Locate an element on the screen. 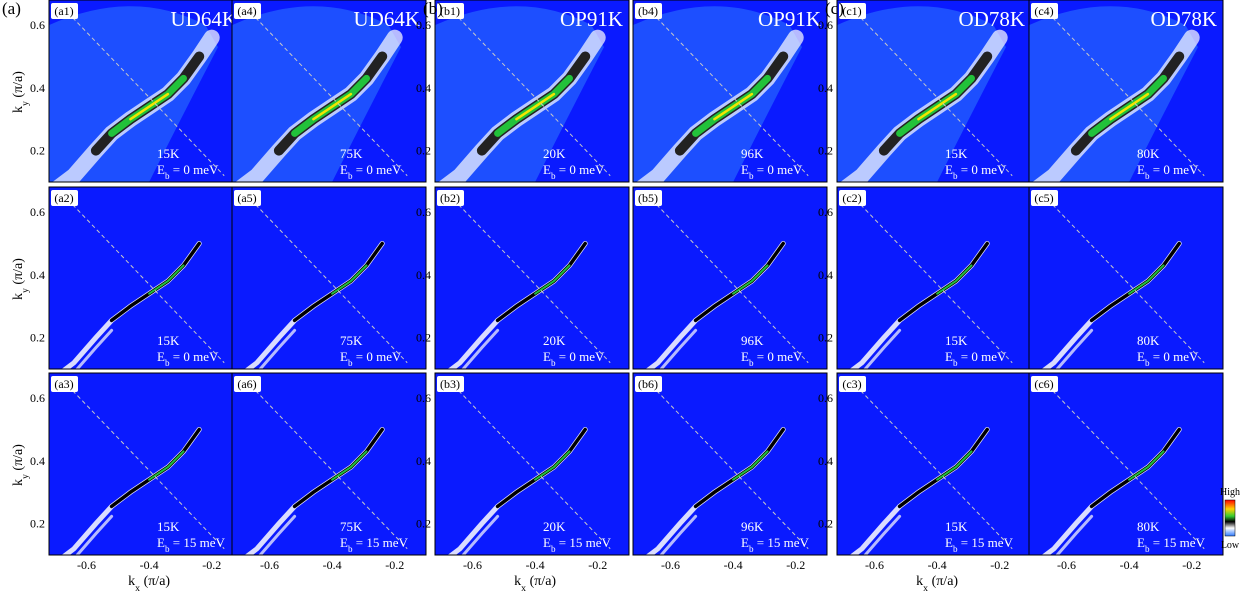  y-tick-label: 0.2 is located at coordinates (825, 338).